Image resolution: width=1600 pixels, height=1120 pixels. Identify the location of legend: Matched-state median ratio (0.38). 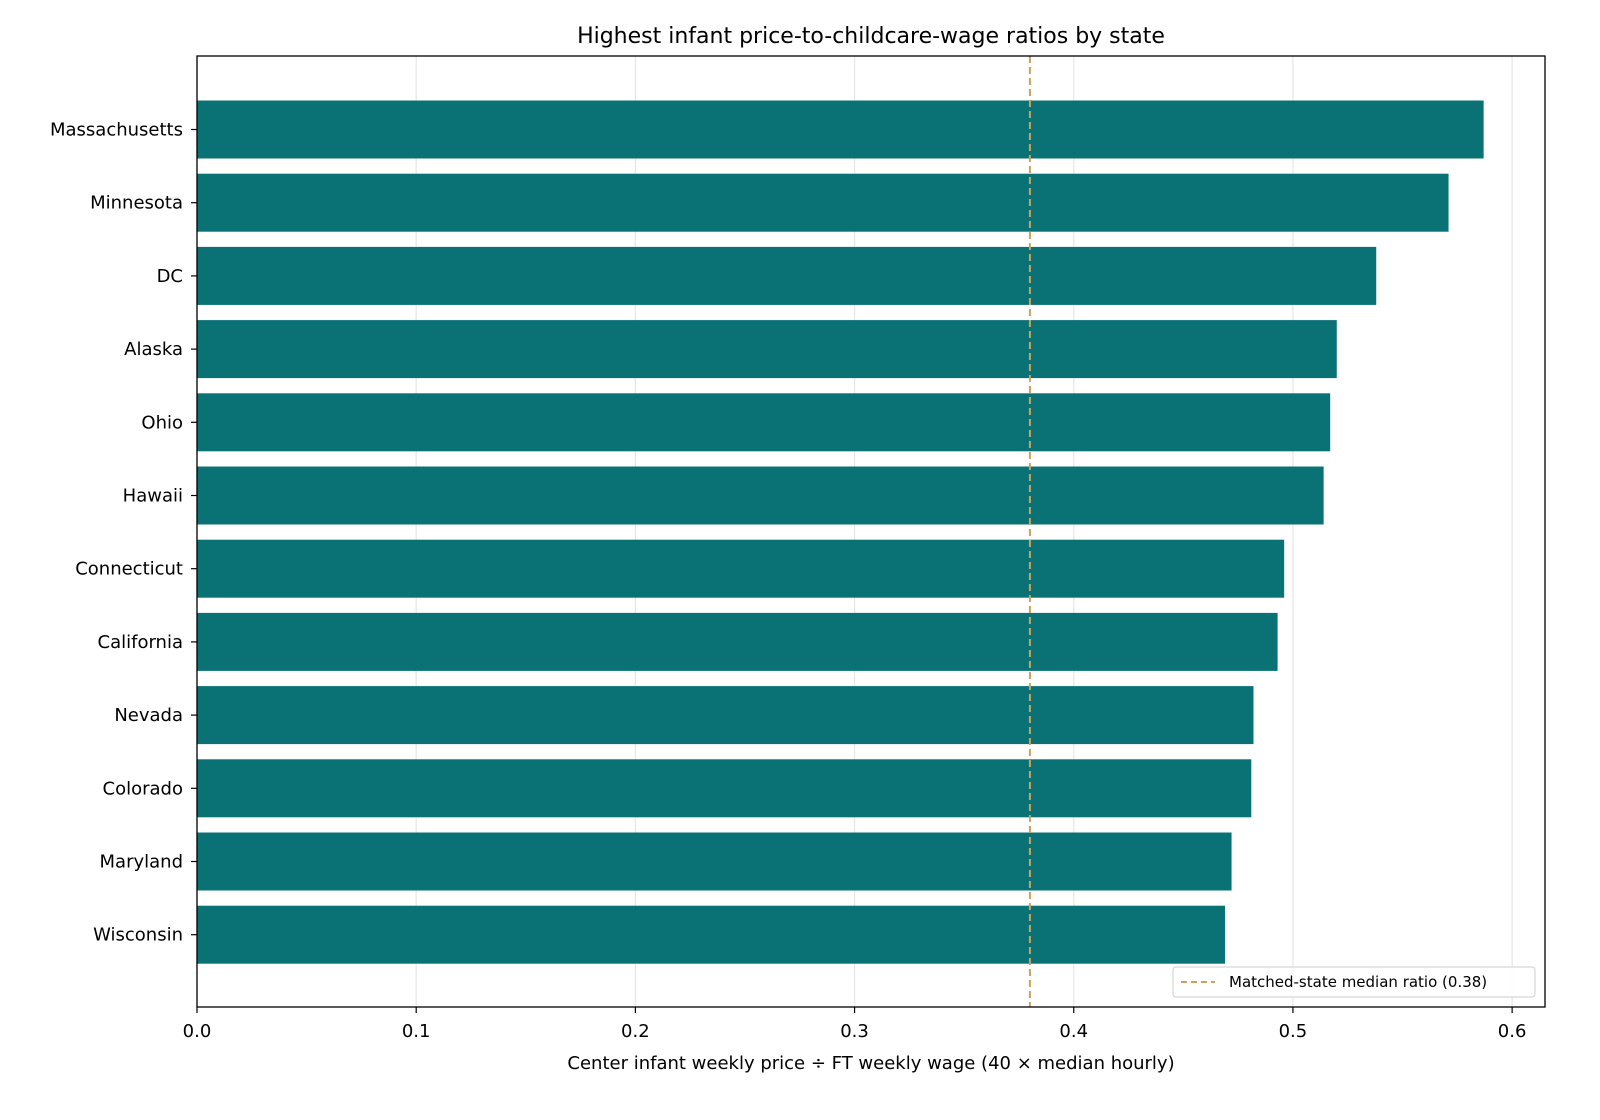
(1354, 982).